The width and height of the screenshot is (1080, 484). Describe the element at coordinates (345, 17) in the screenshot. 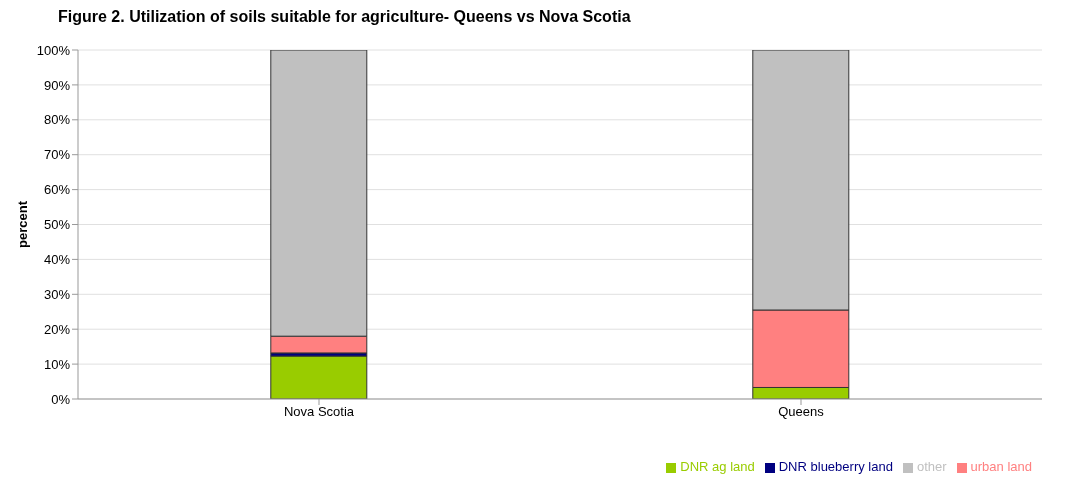

I see `chart-title: Figure 2. Utilization of soils suitable for agriculture- Queens vs Nova Scotia` at that location.